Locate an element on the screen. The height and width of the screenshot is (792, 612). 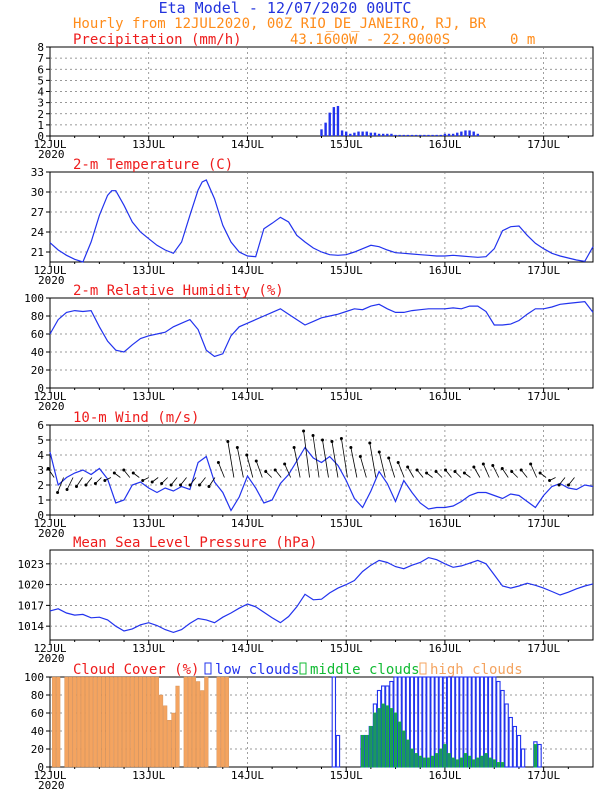
clouds-xtick-label: 13JUL is located at coordinates (148, 775).